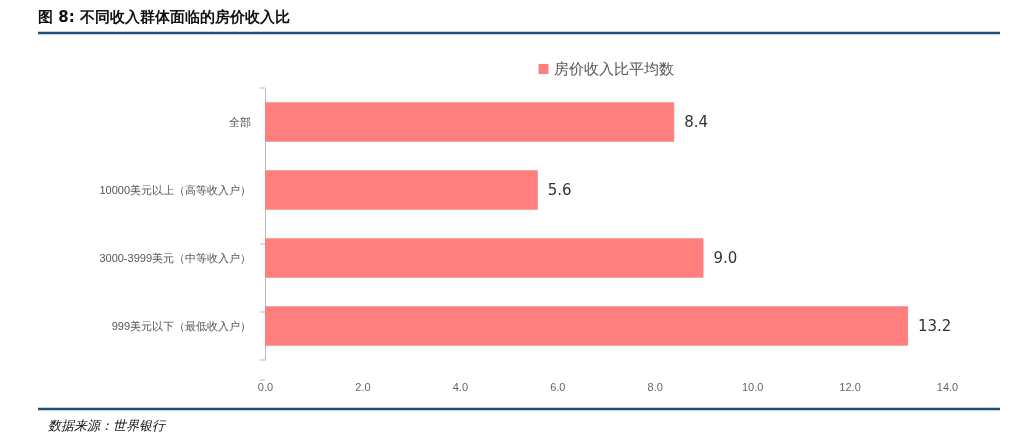 This screenshot has height=448, width=1024. What do you see at coordinates (460, 386) in the screenshot?
I see `x-tick-label: 4.0` at bounding box center [460, 386].